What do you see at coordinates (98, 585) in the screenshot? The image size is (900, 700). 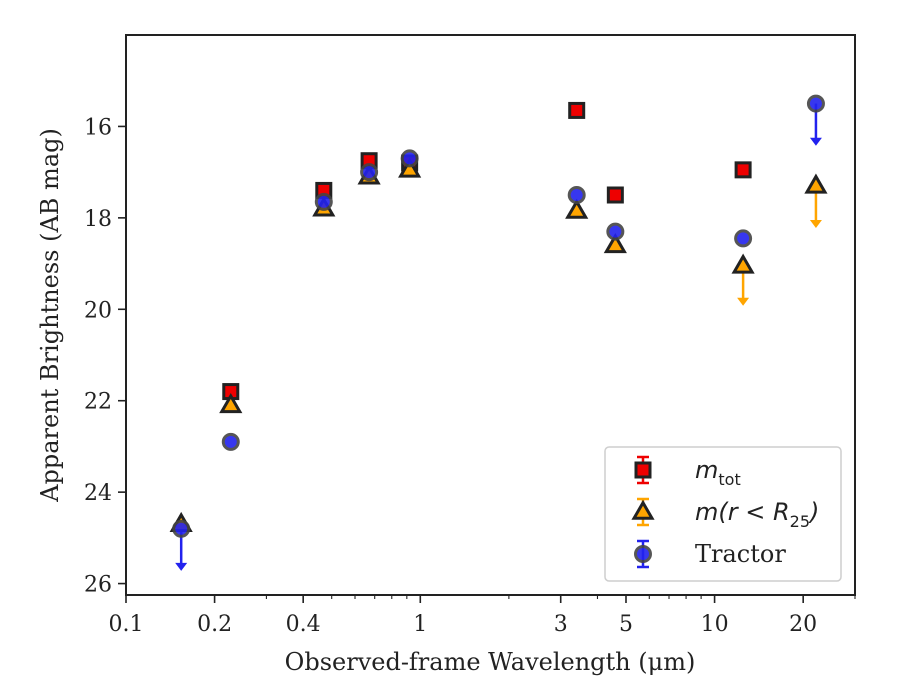 I see `y-tick-label: 26` at bounding box center [98, 585].